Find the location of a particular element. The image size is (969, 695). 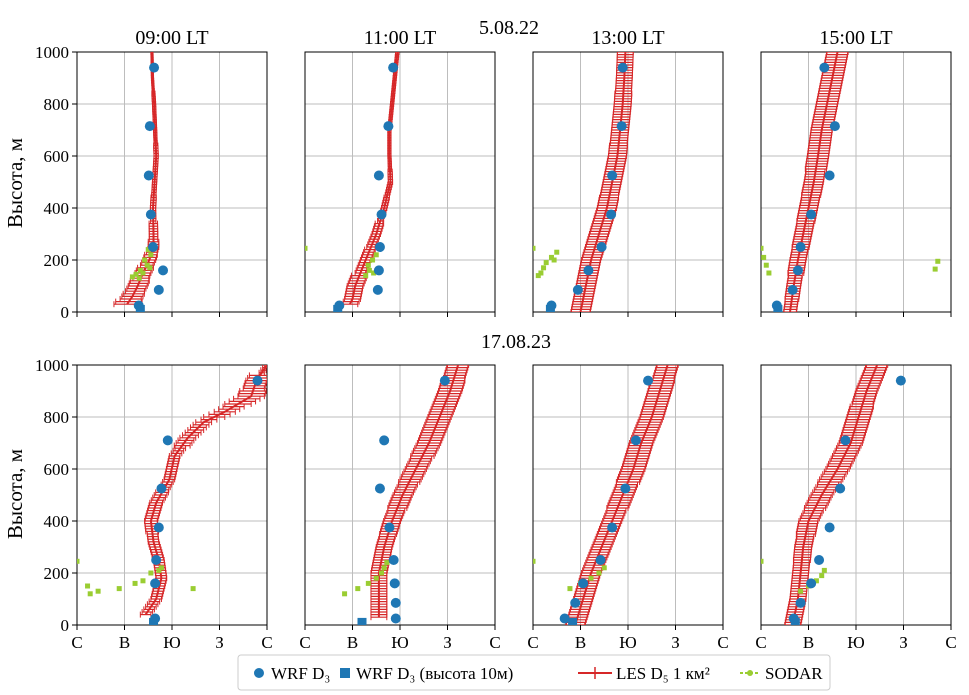

row-label-top: 5.08.22 is located at coordinates (509, 28).